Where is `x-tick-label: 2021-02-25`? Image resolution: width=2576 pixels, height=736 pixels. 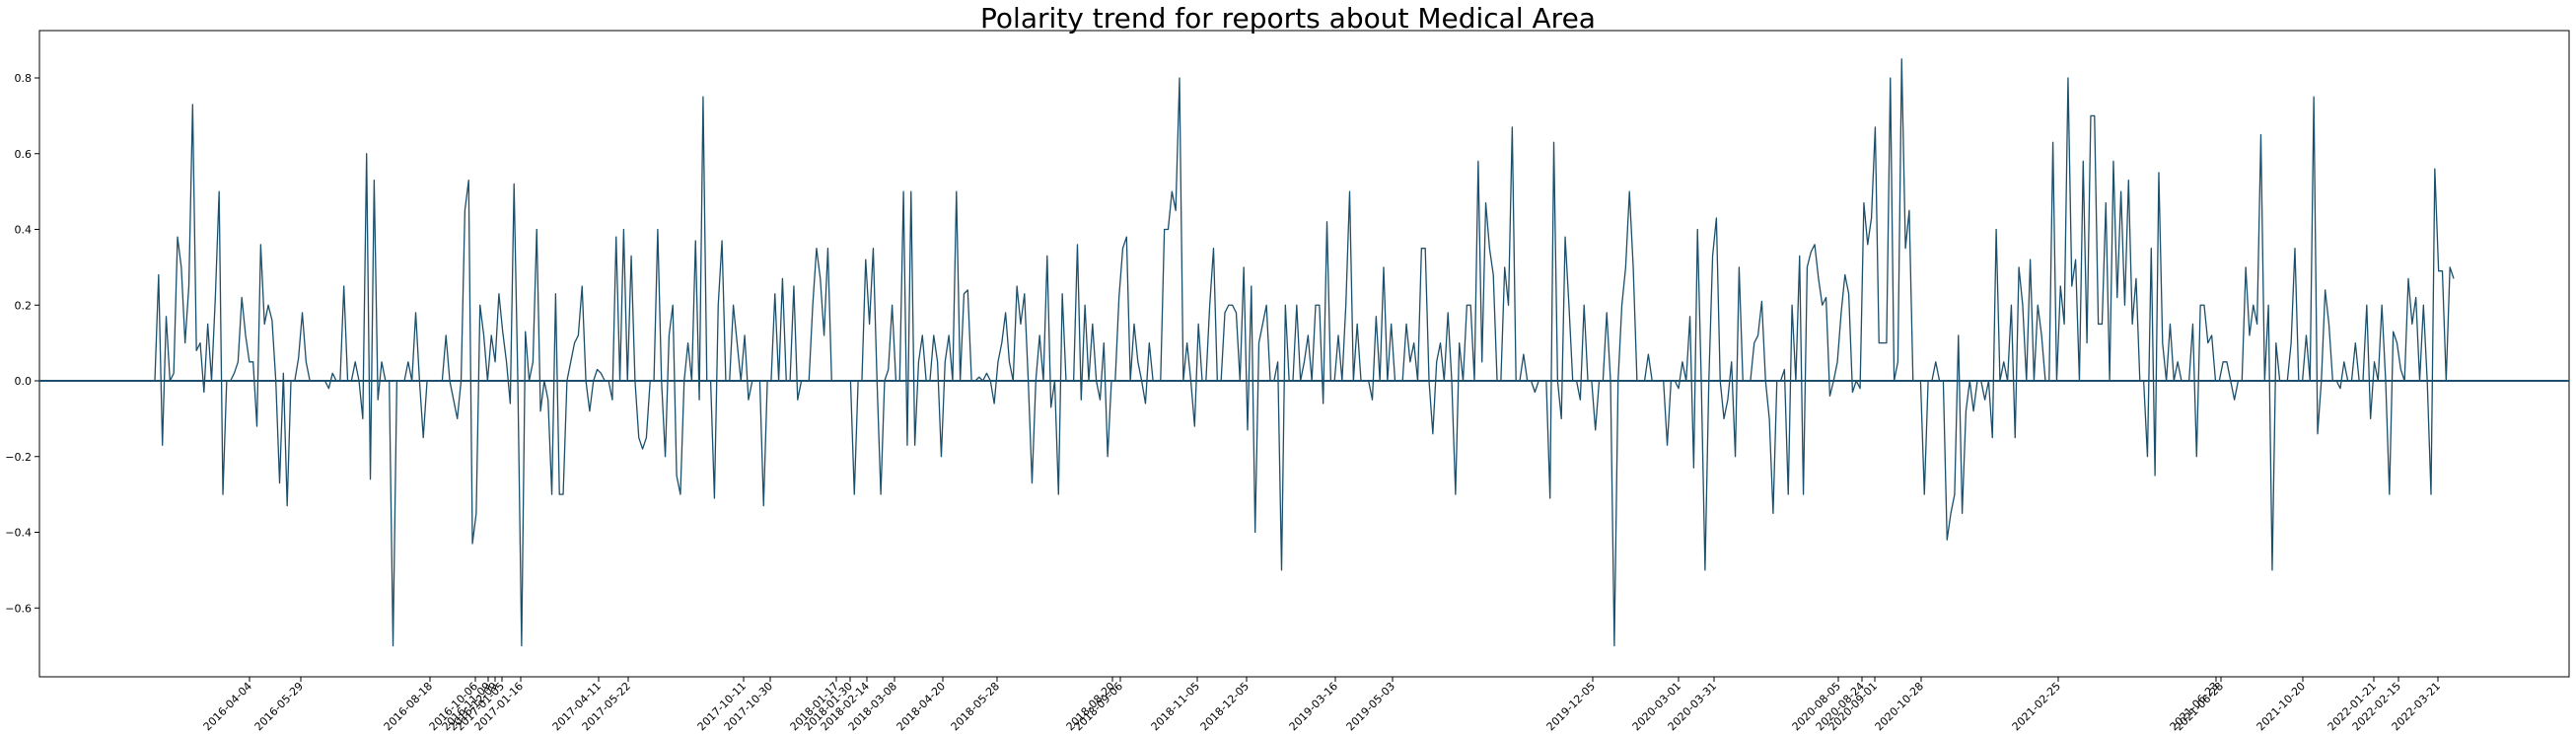
x-tick-label: 2021-02-25 is located at coordinates (2037, 706).